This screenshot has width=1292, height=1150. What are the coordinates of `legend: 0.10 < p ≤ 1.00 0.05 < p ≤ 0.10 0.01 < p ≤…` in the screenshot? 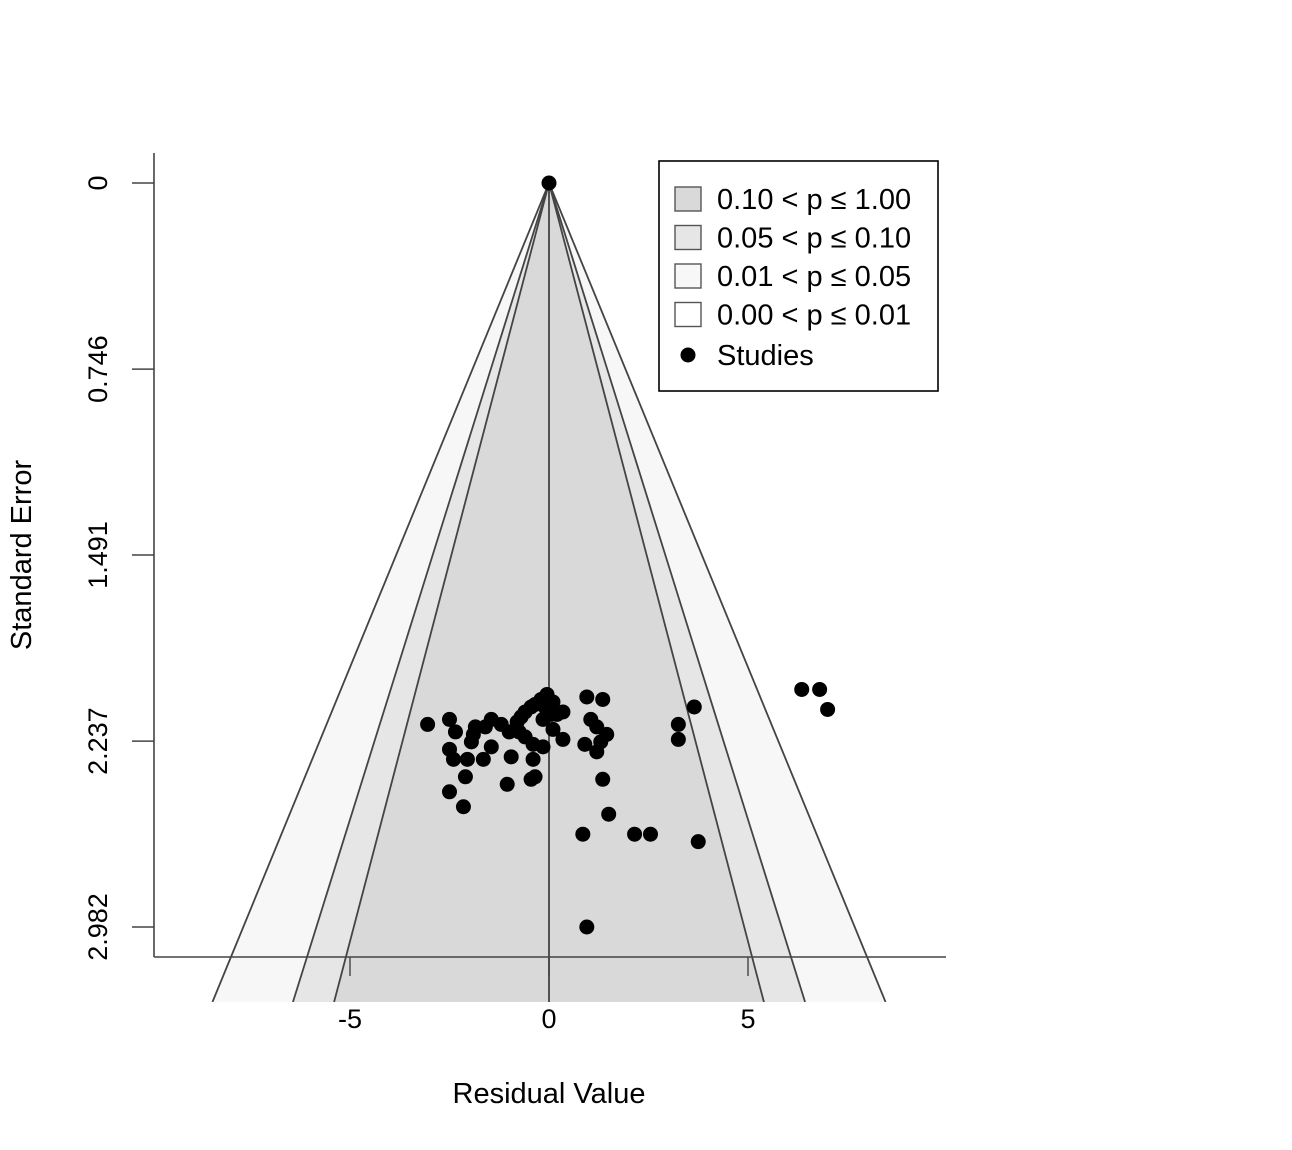 It's located at (798, 276).